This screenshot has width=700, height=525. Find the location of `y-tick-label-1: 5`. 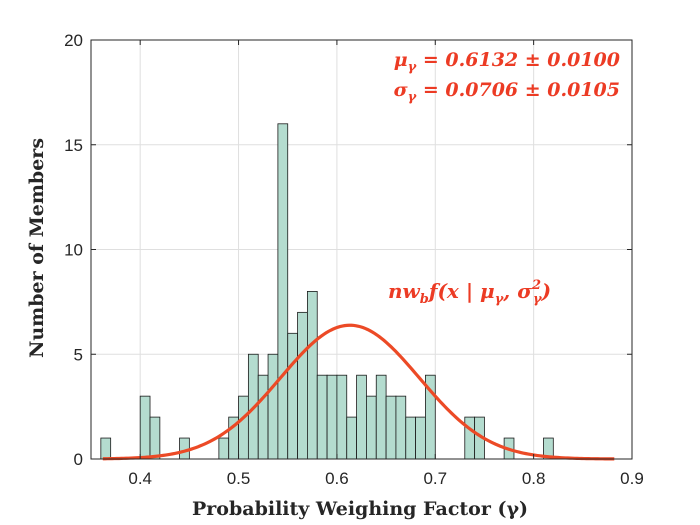

y-tick-label-1: 5 is located at coordinates (78, 354).